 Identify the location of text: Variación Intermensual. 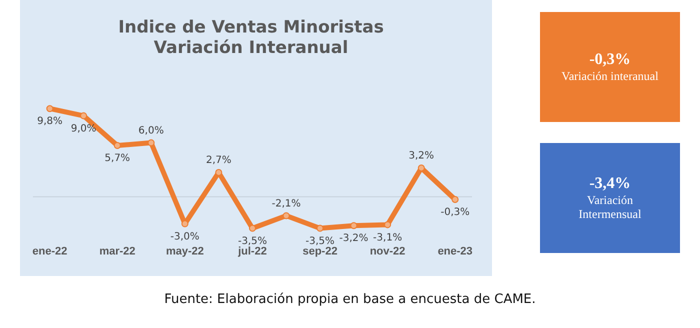
(610, 207).